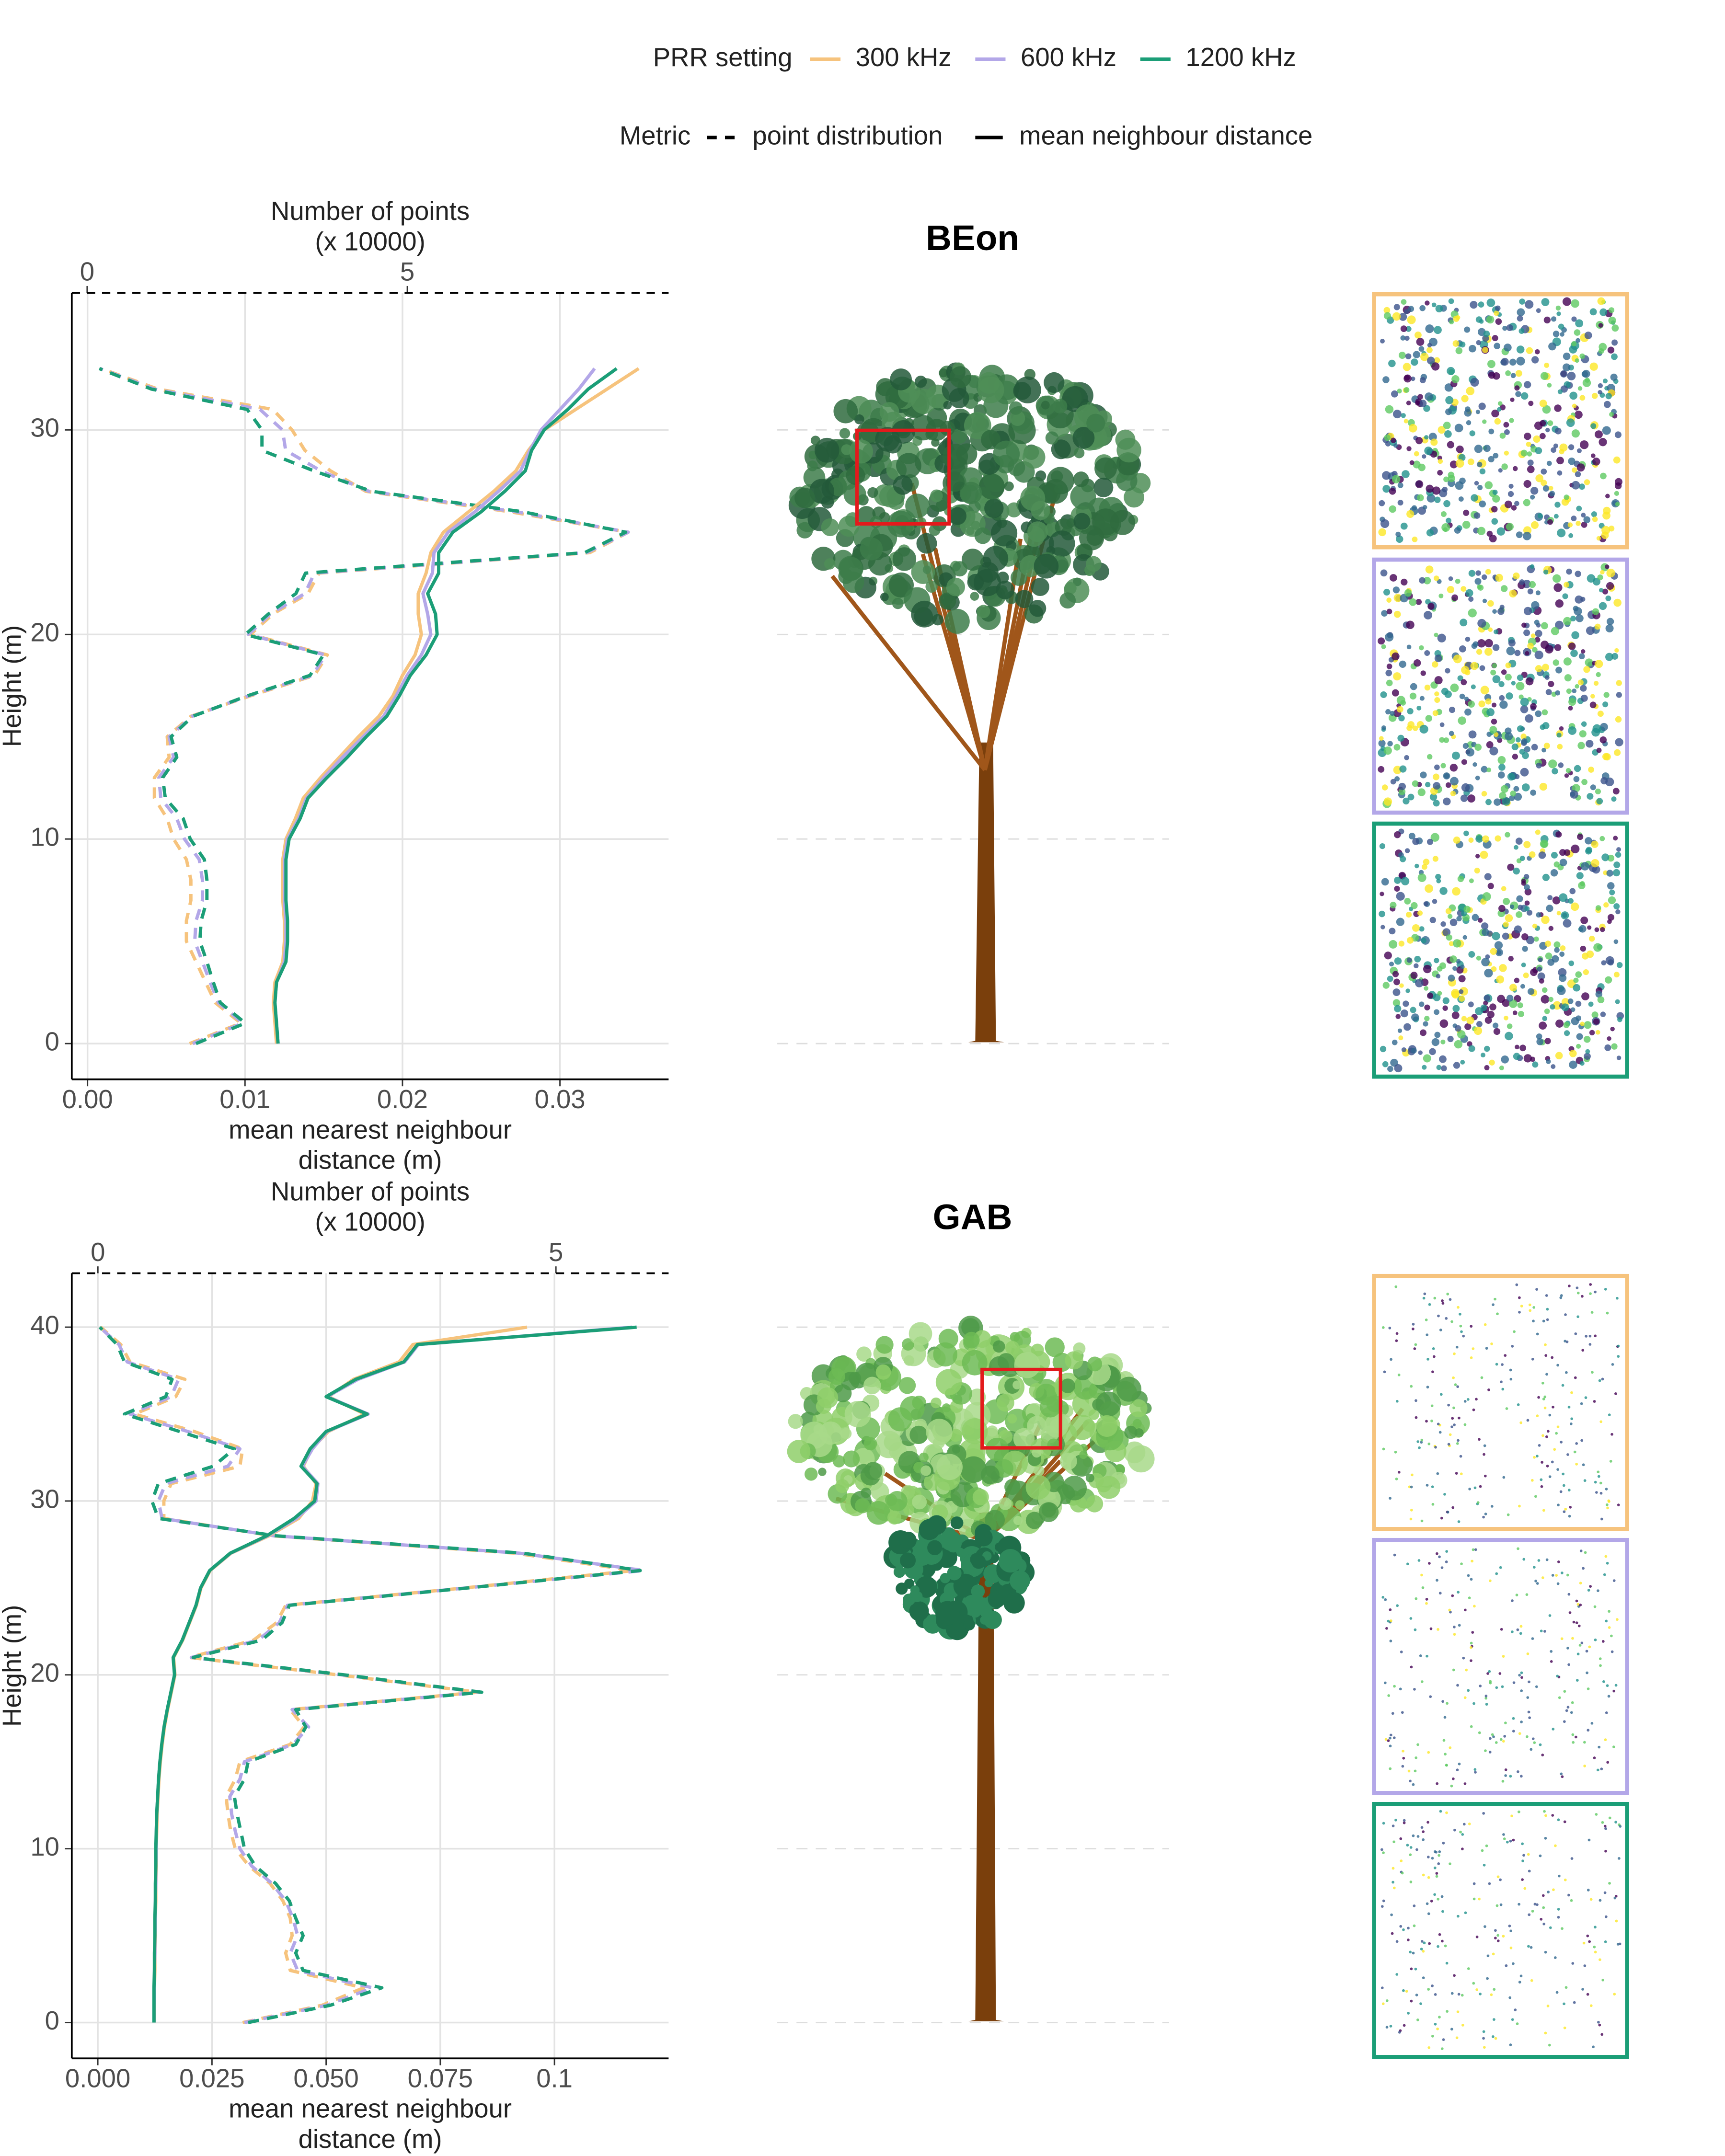 Image resolution: width=1725 pixels, height=2156 pixels. I want to click on legend-title: PRR setting, so click(723, 57).